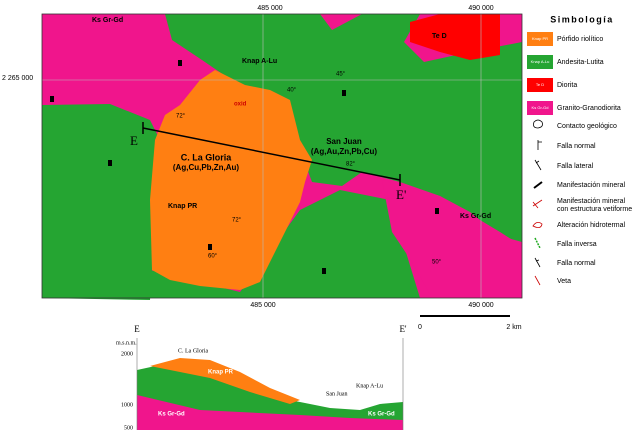 This screenshot has height=434, width=640. Describe the element at coordinates (128, 428) in the screenshot. I see `elevation-label: 500` at that location.